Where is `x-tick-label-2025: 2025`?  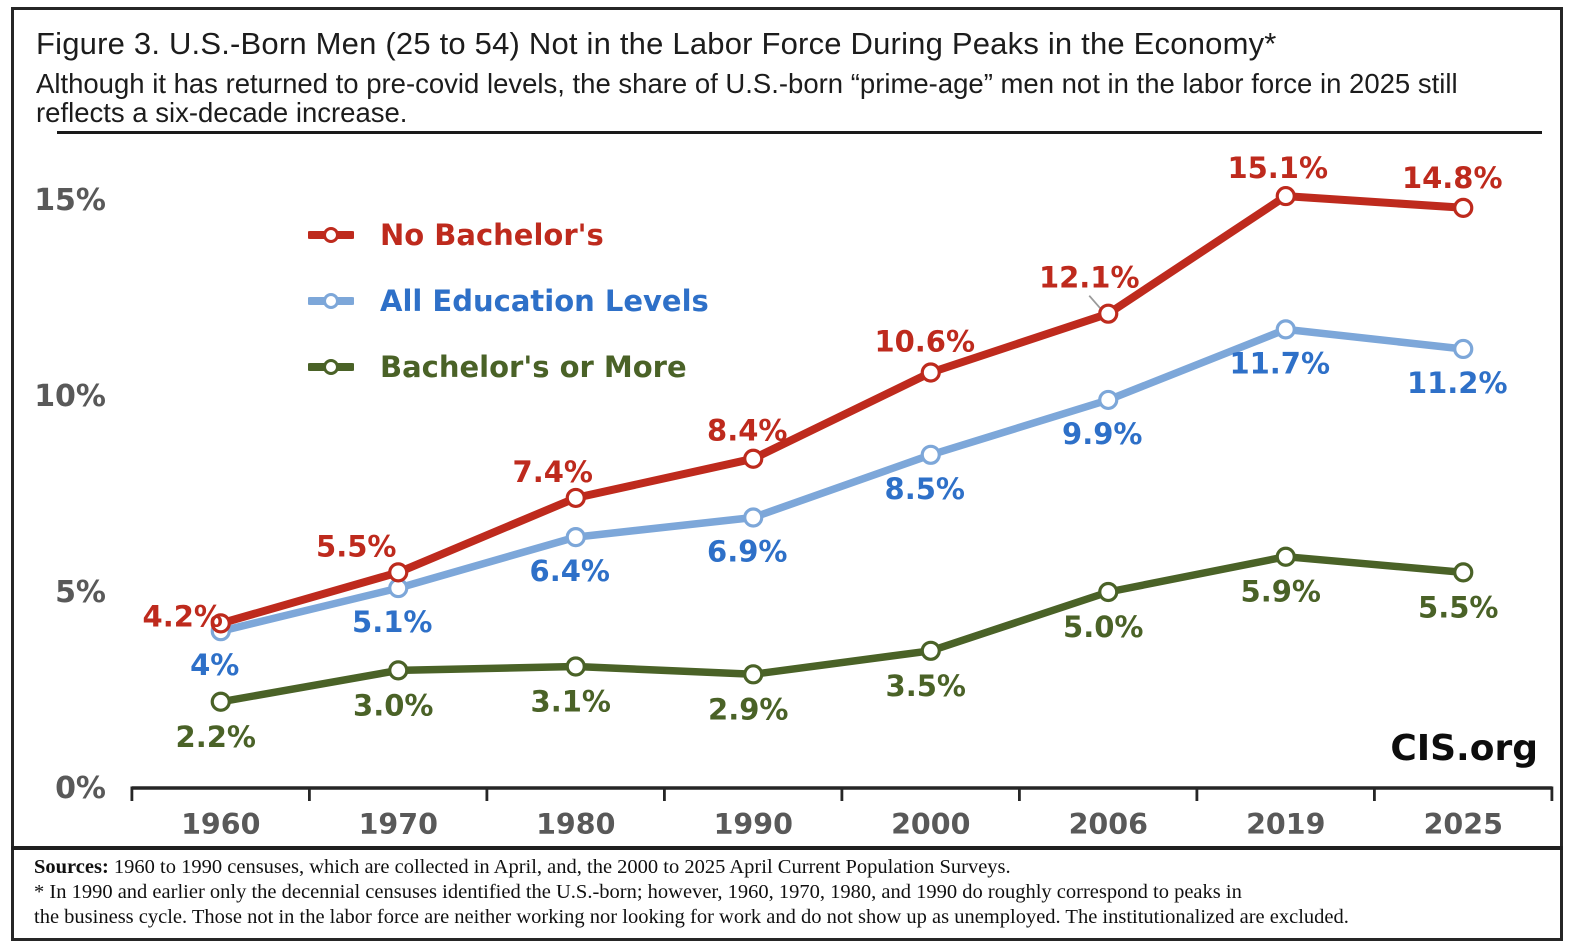
x-tick-label-2025: 2025 is located at coordinates (1463, 824).